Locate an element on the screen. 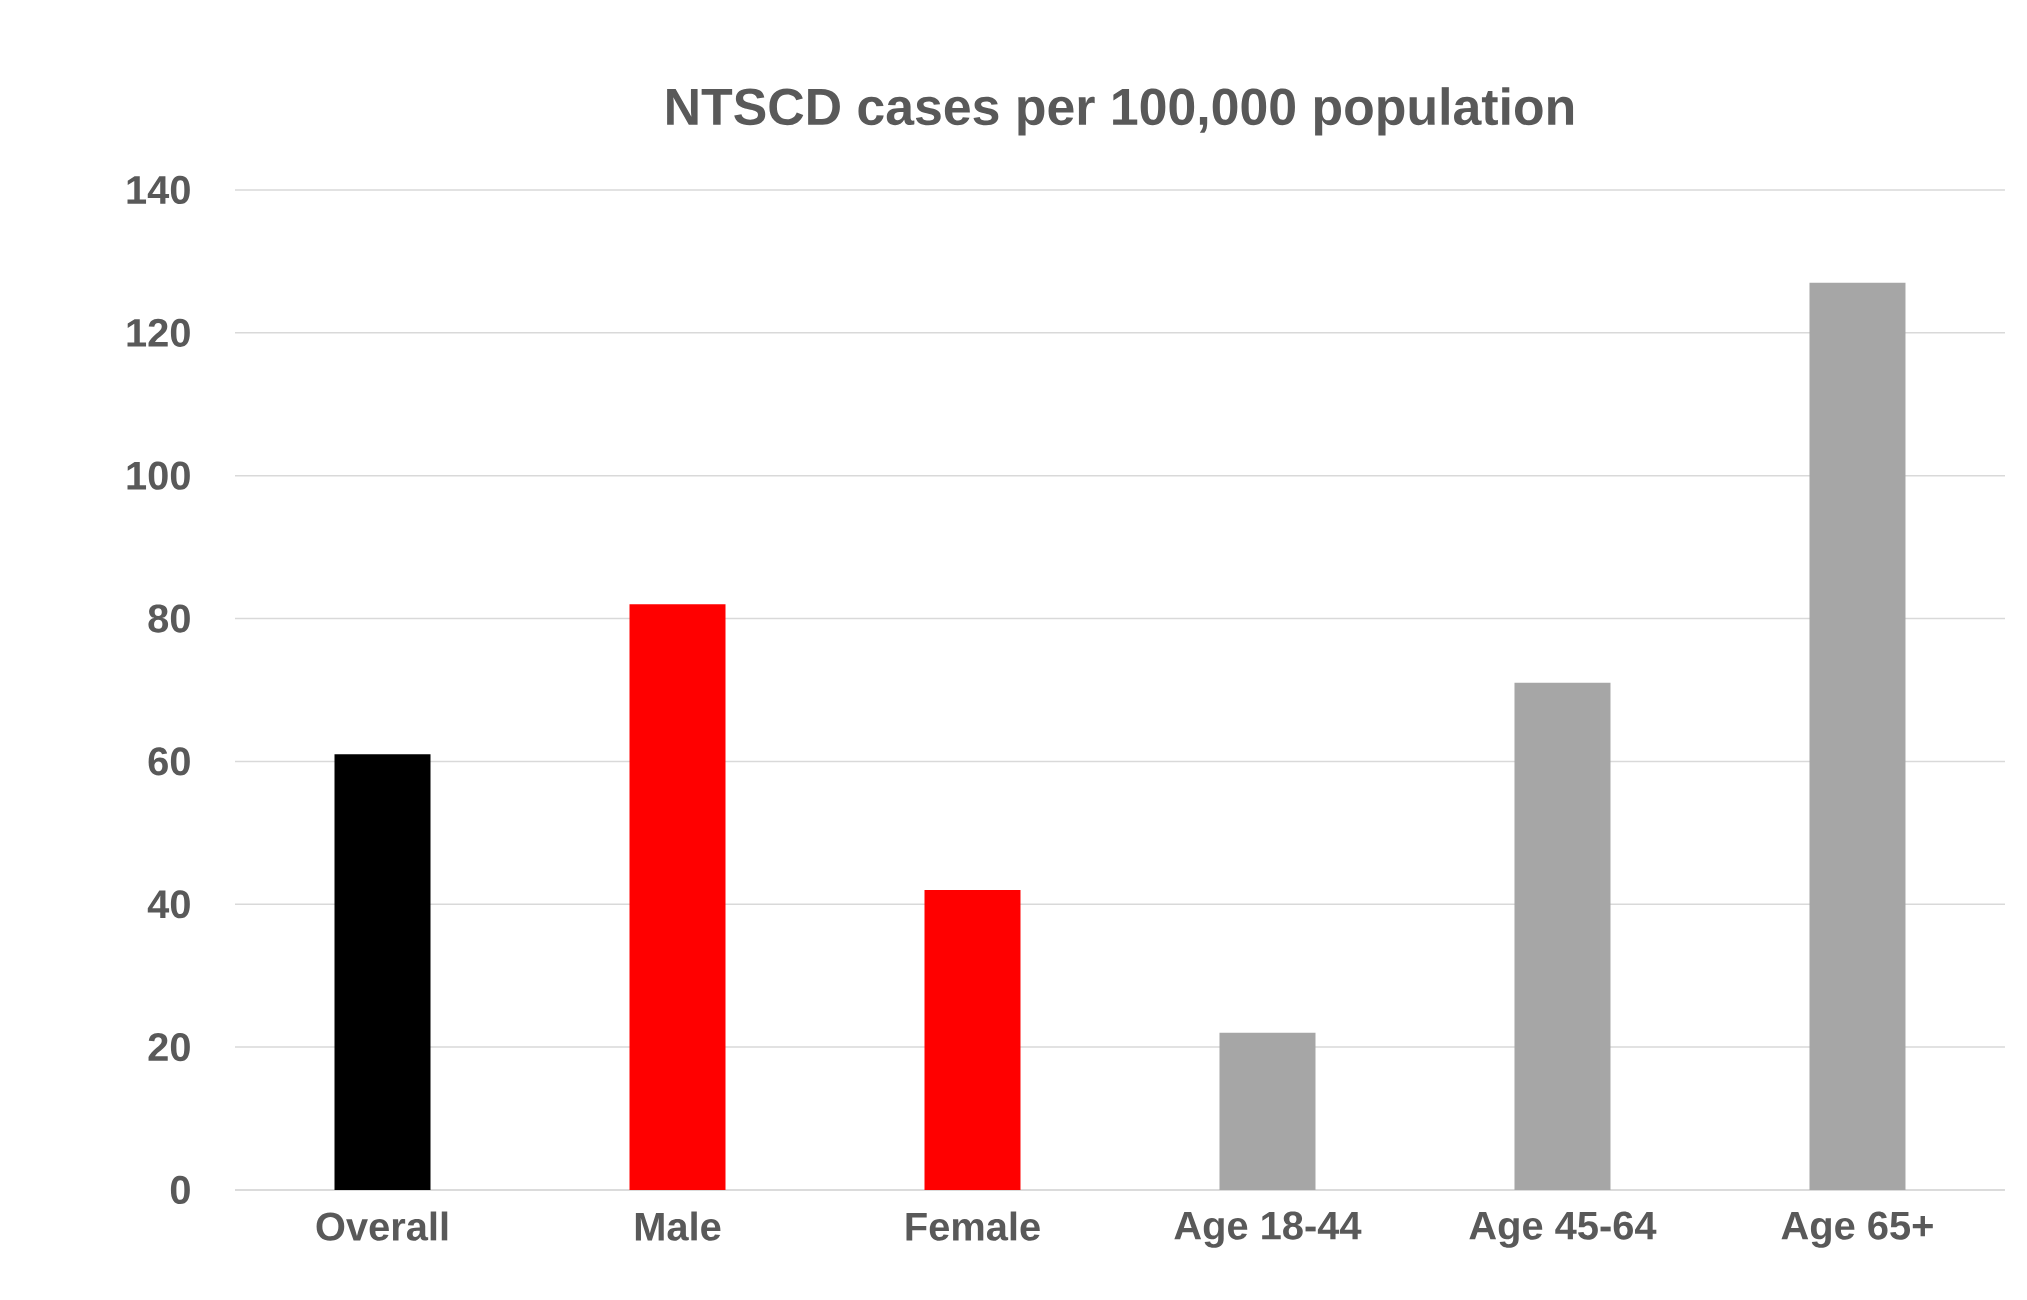  y-tick-label: 80 is located at coordinates (169, 618).